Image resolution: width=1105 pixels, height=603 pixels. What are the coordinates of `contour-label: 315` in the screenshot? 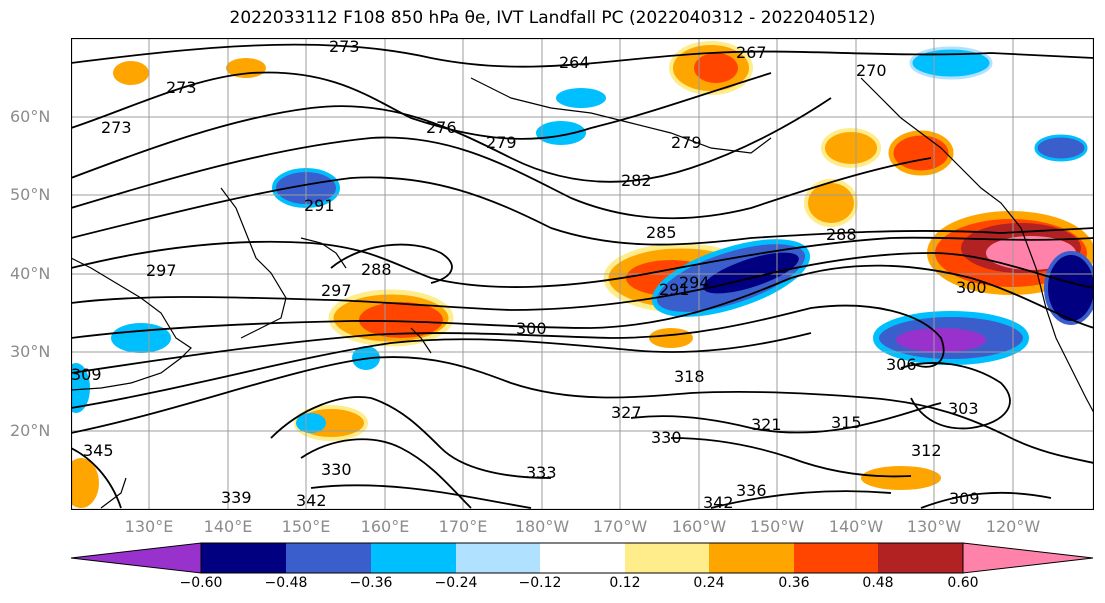 It's located at (846, 422).